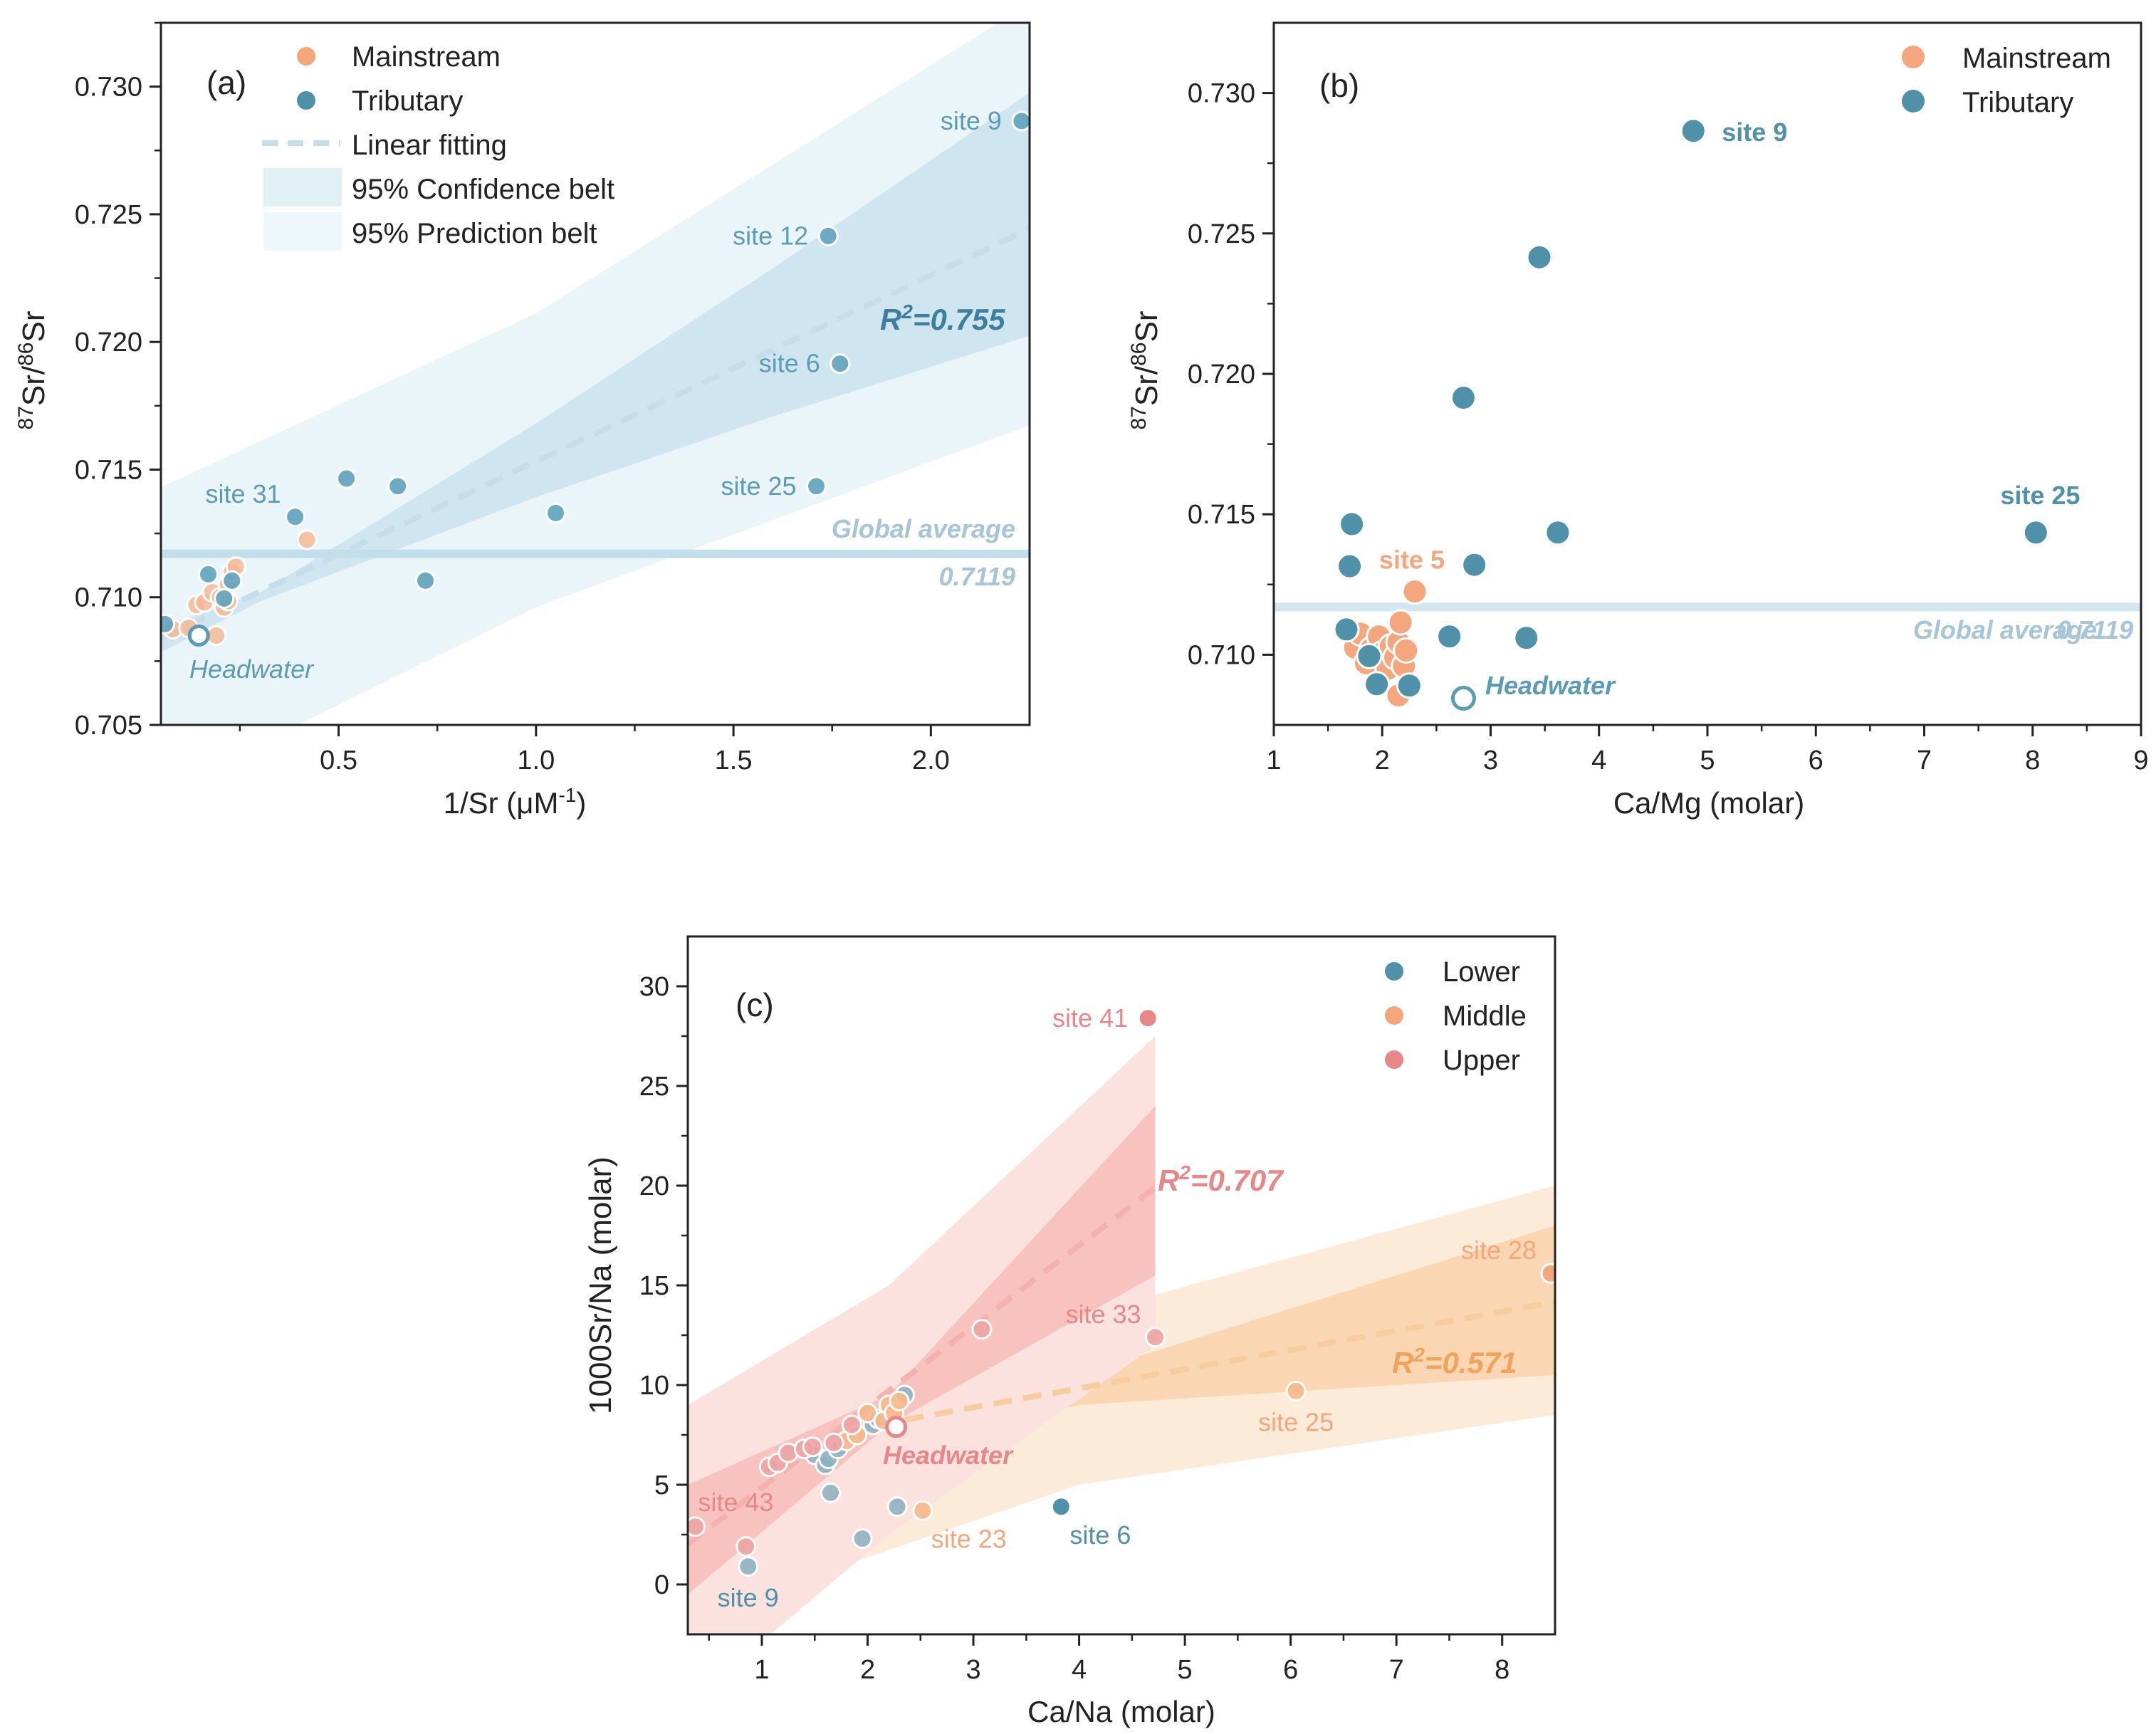 The height and width of the screenshot is (1734, 2156). What do you see at coordinates (426, 57) in the screenshot?
I see `legend-mainstream-label: Mainstream` at bounding box center [426, 57].